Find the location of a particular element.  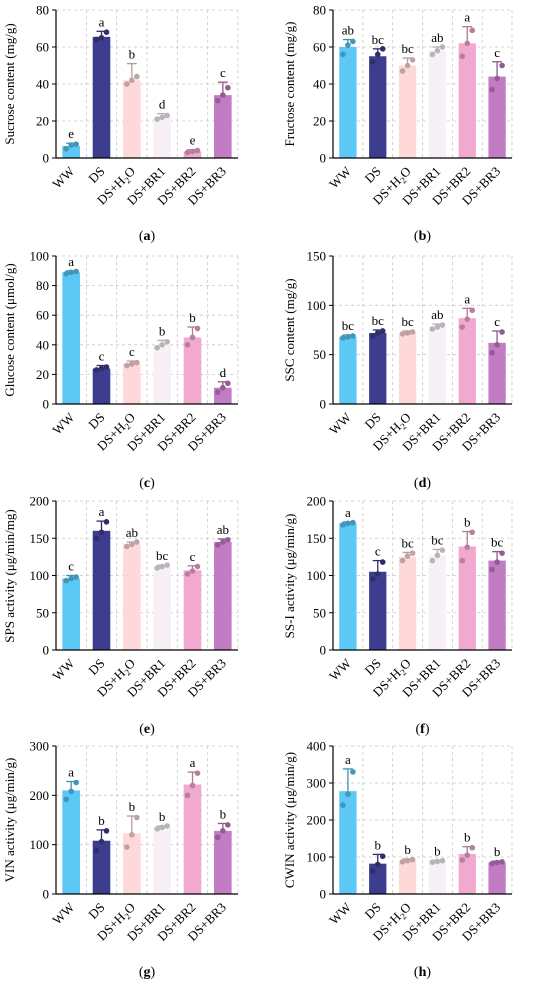

bar-ds-br3 is located at coordinates (497, 605).